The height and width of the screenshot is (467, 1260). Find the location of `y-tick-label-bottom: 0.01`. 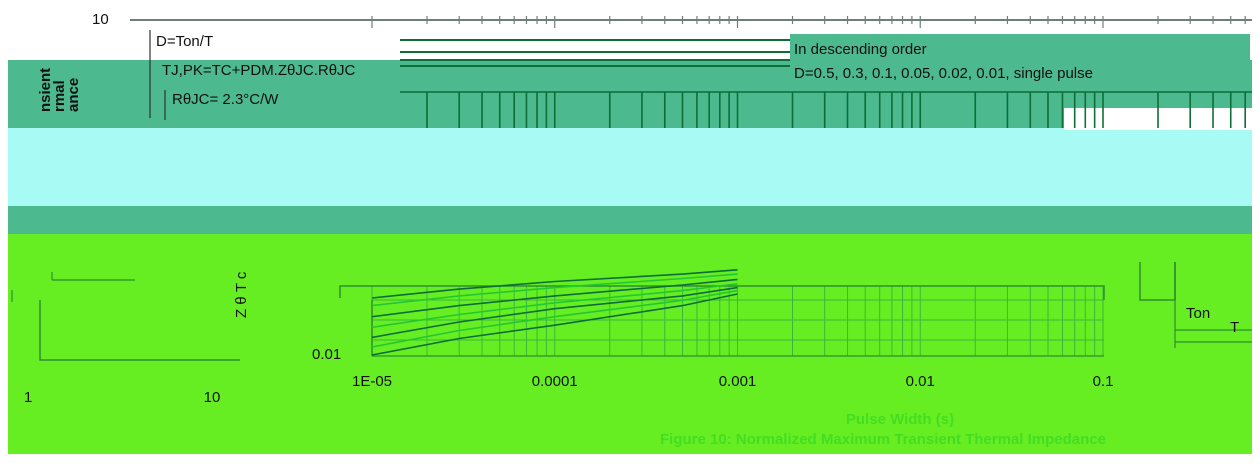

y-tick-label-bottom: 0.01 is located at coordinates (326, 354).